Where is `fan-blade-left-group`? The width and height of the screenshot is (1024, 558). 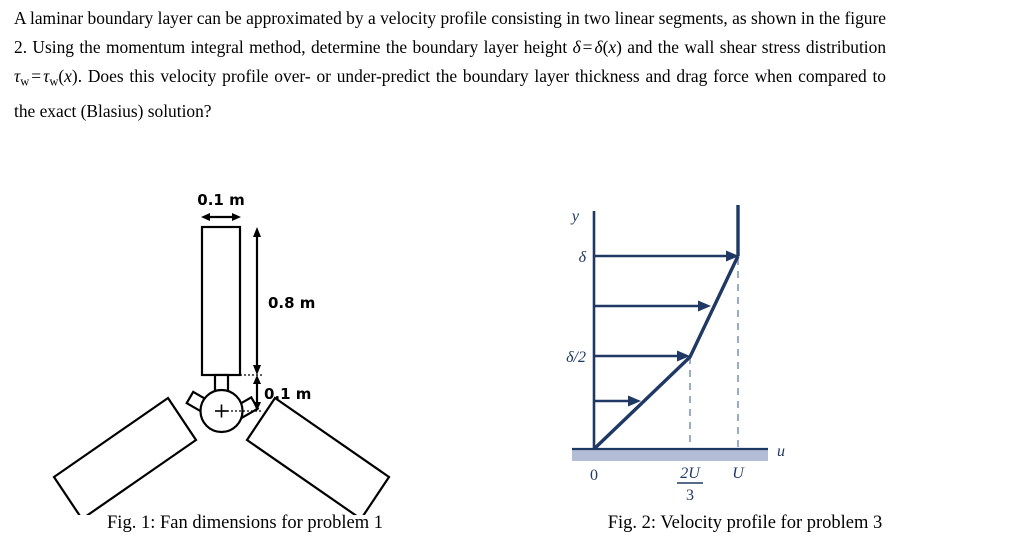 fan-blade-left-group is located at coordinates (133, 452).